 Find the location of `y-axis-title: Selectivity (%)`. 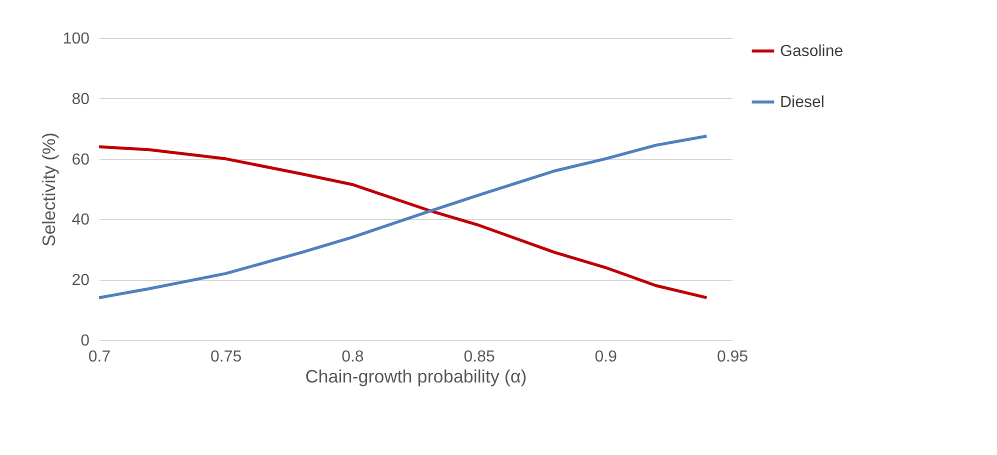

y-axis-title: Selectivity (%) is located at coordinates (48, 189).